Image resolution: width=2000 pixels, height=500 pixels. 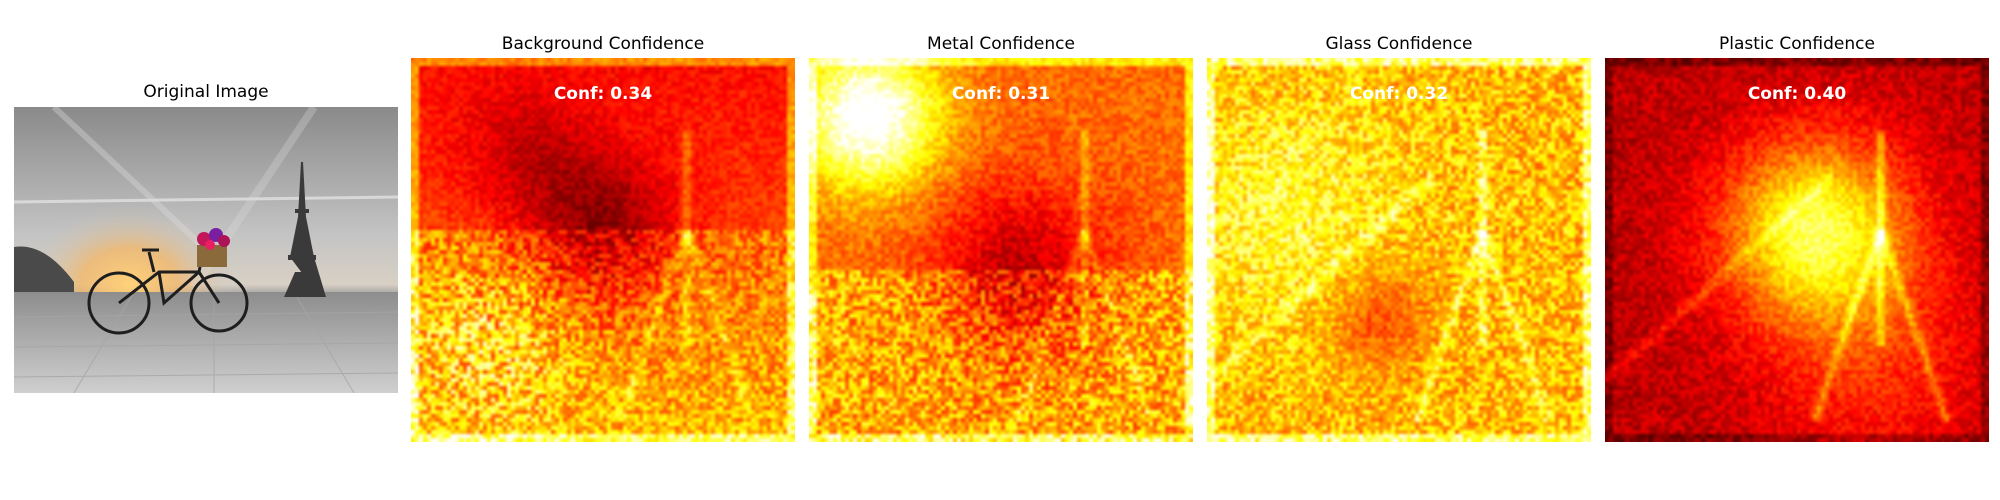 I want to click on glass-heatmap-canvas, so click(x=1399, y=250).